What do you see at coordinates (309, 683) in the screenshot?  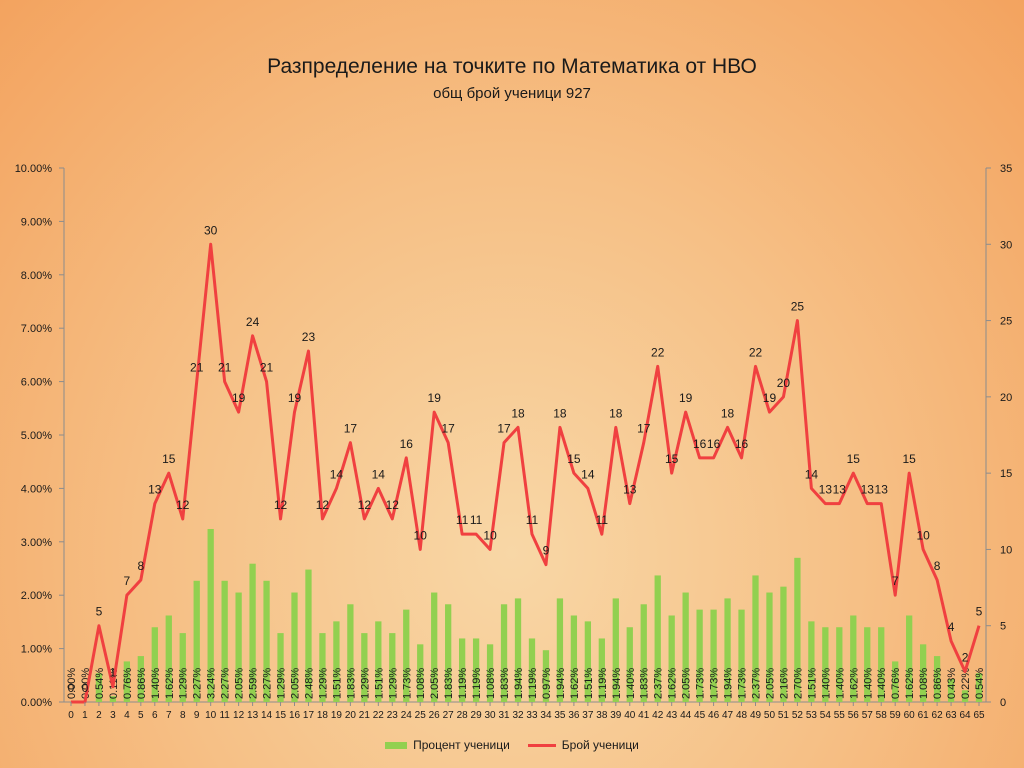 I see `bar-data-label: 2.48%` at bounding box center [309, 683].